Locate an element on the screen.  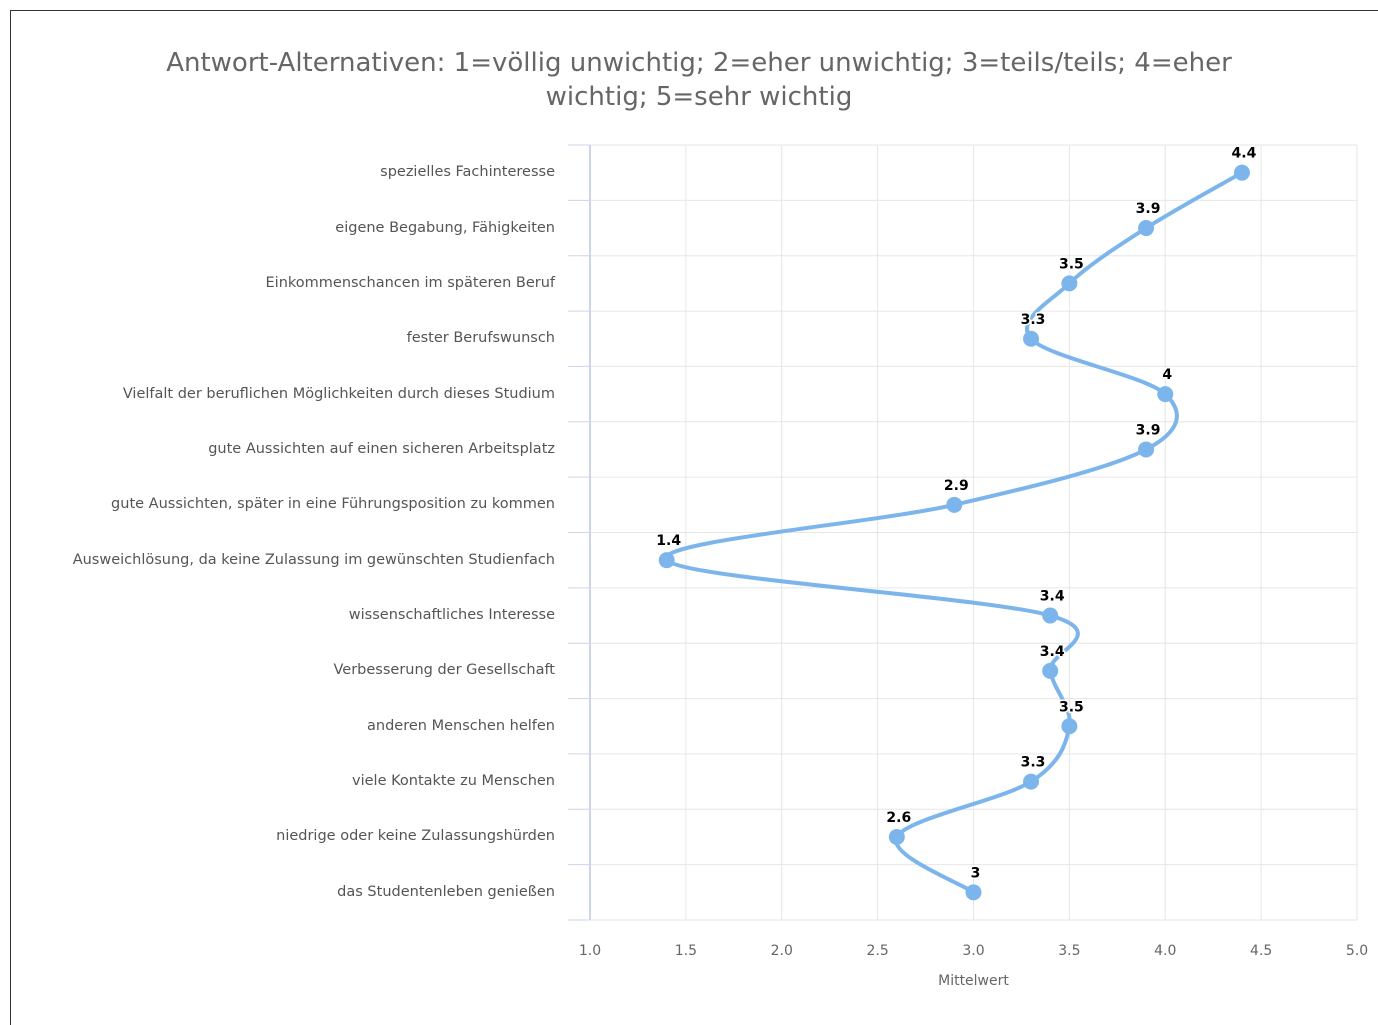
data-label: 4.4 is located at coordinates (1244, 154).